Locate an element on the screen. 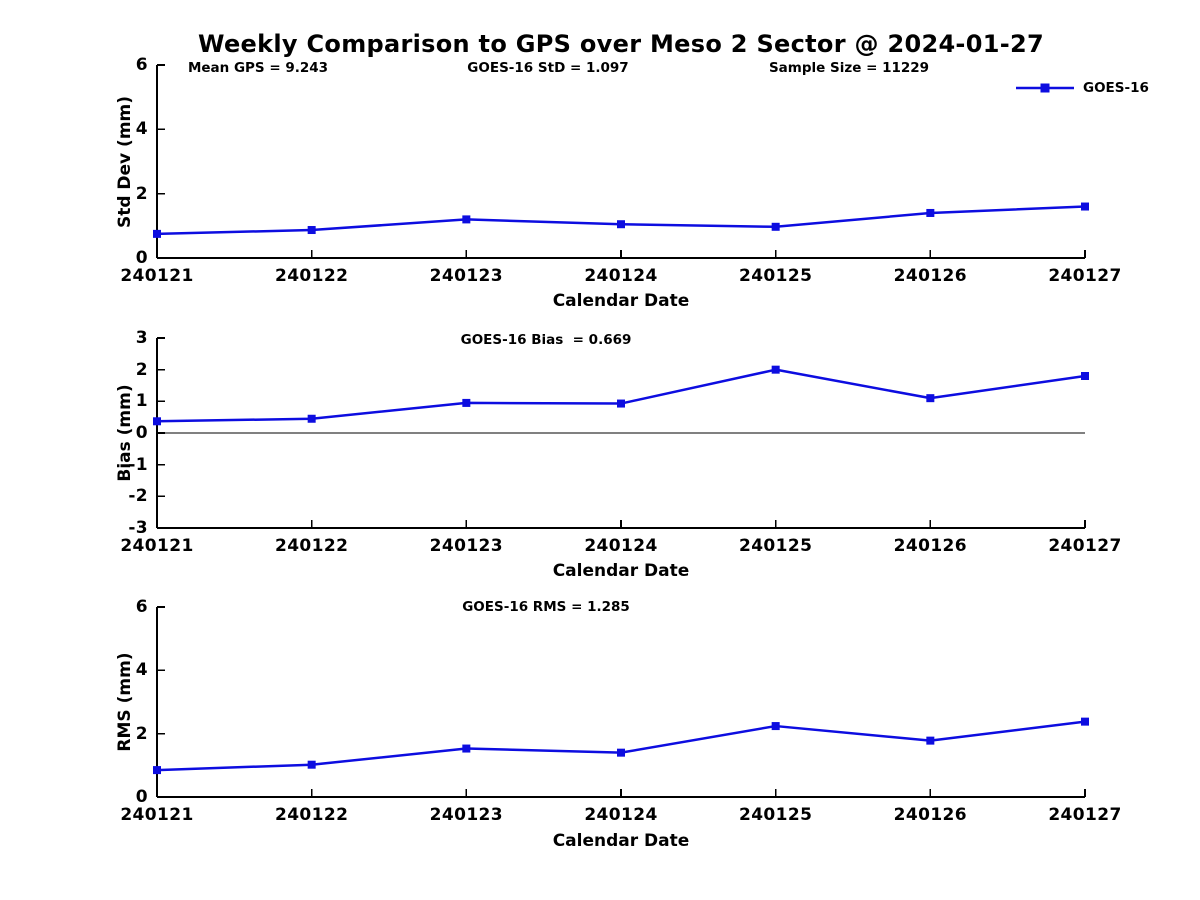 The image size is (1200, 900). y-tick-label: -1 is located at coordinates (138, 464).